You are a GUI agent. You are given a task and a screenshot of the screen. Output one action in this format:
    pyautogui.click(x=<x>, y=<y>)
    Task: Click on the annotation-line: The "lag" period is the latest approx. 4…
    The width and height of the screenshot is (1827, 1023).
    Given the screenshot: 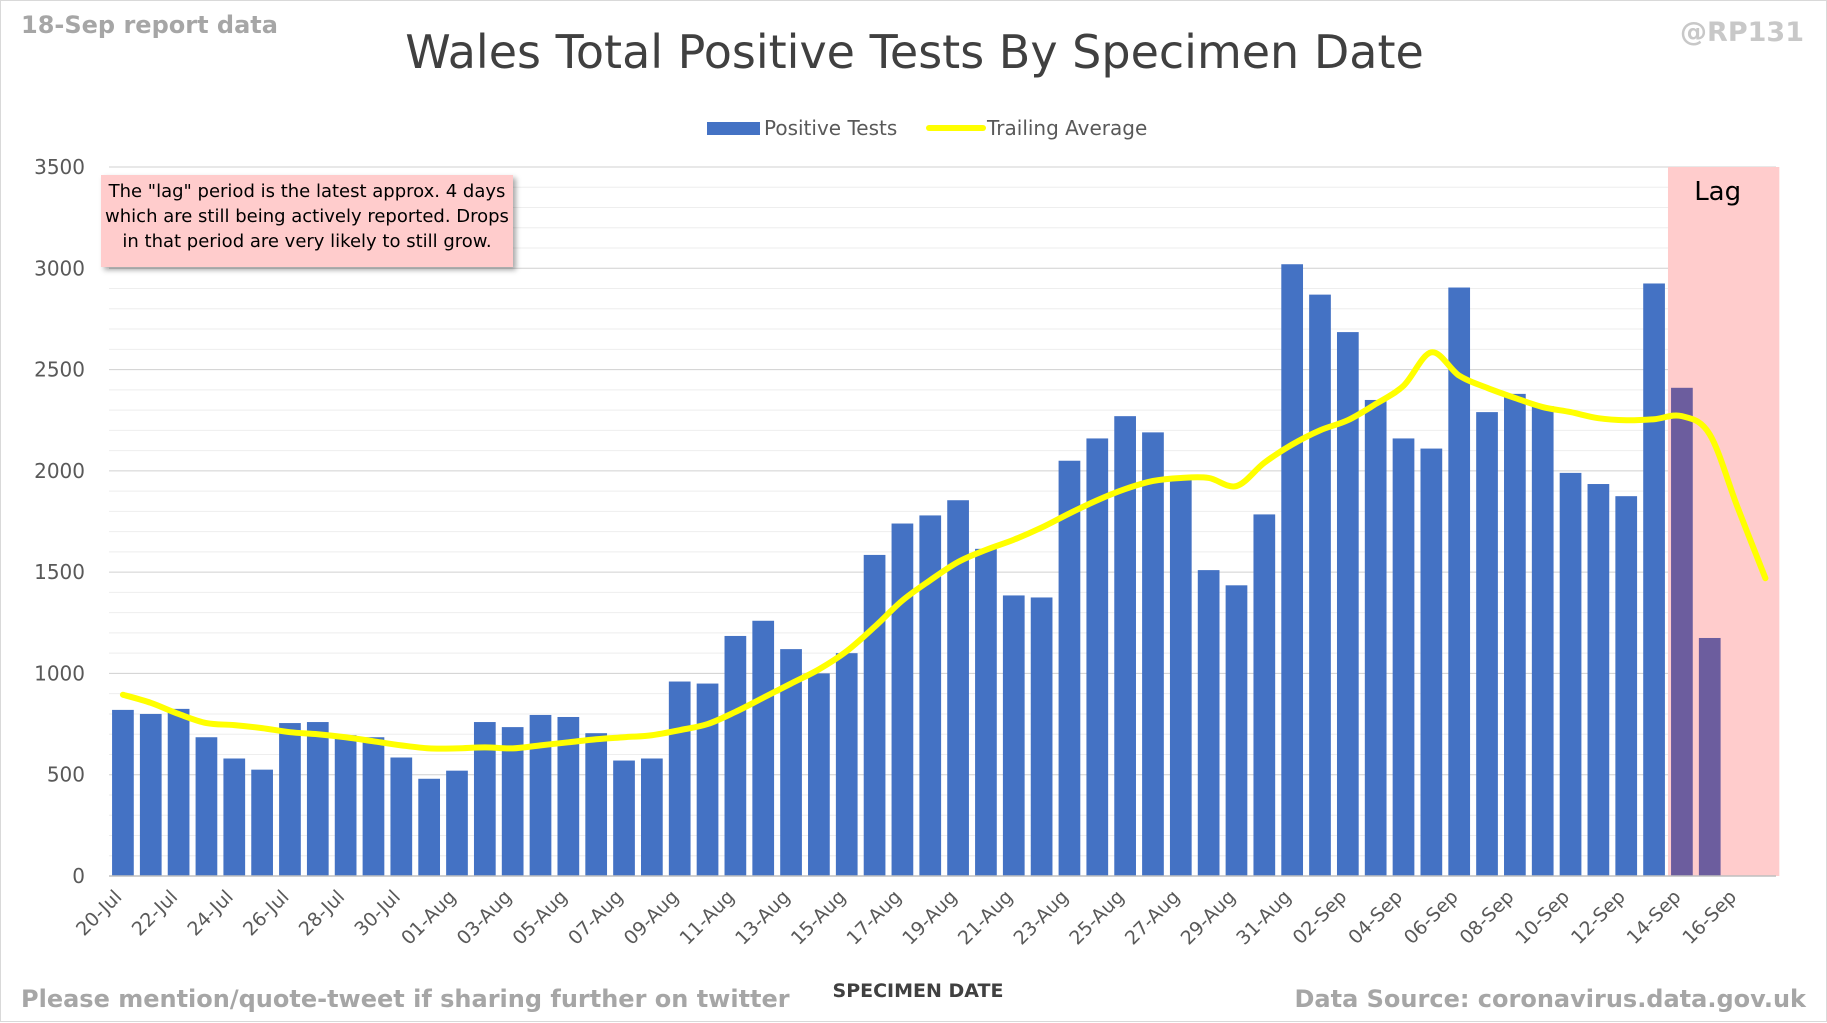 What is the action you would take?
    pyautogui.click(x=307, y=191)
    